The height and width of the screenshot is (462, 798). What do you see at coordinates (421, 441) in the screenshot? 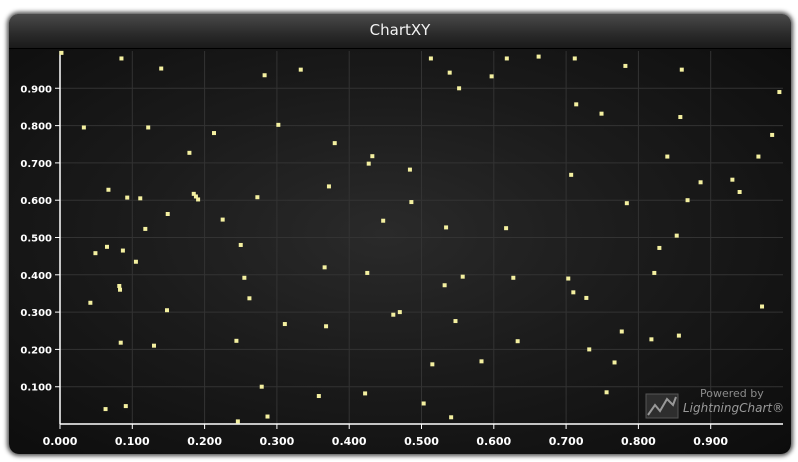
I see `x-tick-label: 0.500` at bounding box center [421, 441].